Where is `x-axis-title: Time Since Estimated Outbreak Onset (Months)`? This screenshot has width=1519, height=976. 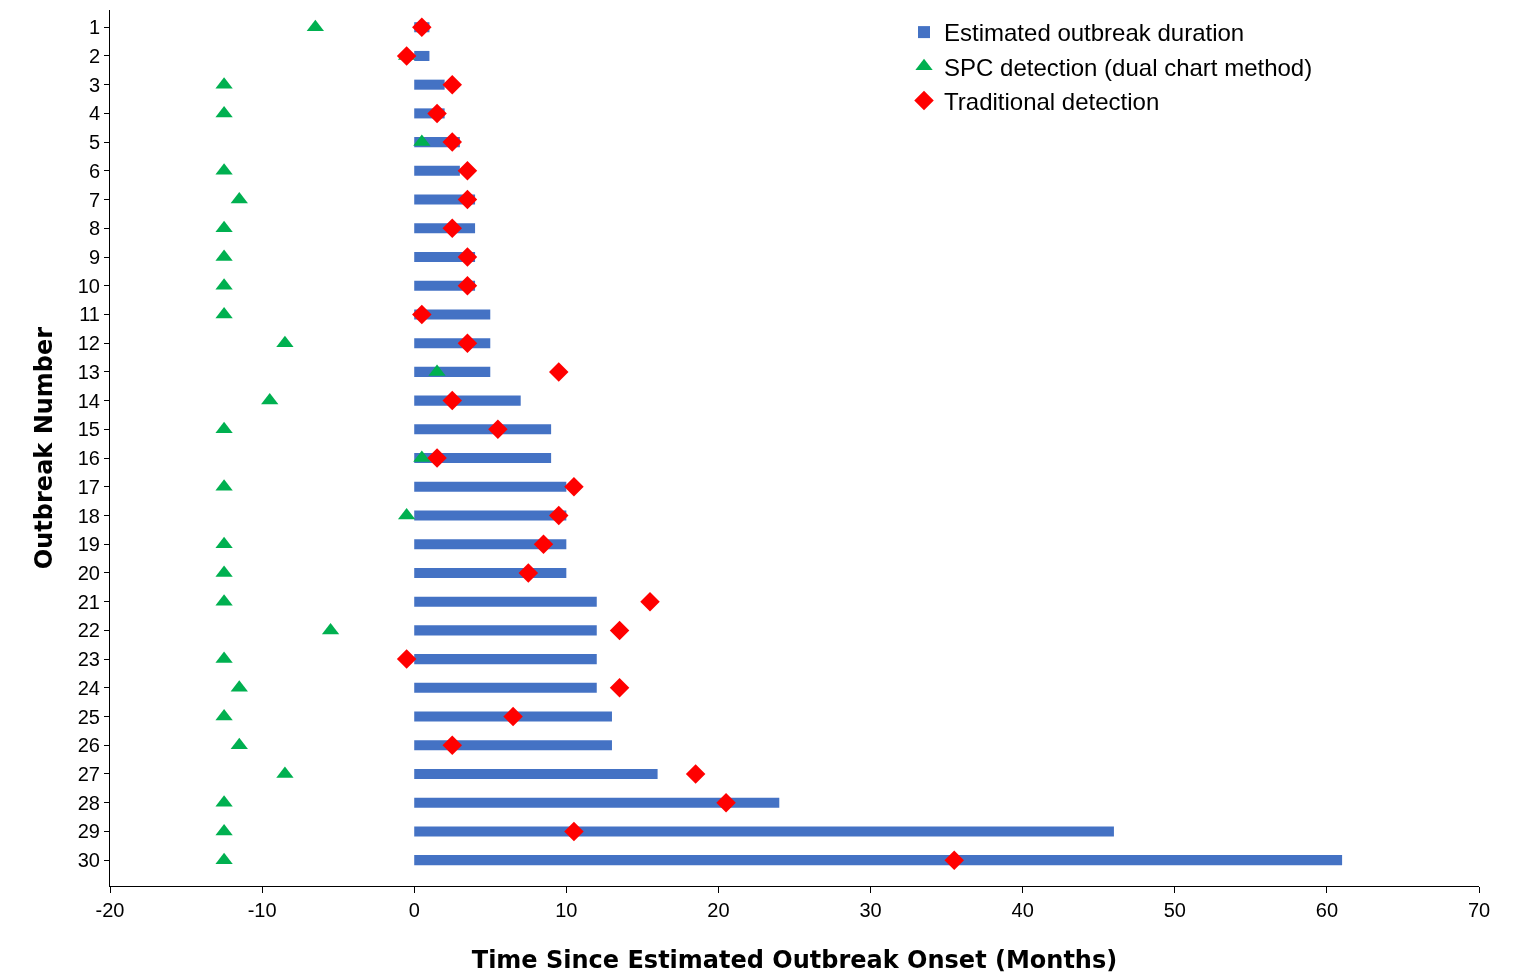
x-axis-title: Time Since Estimated Outbreak Onset (Months) is located at coordinates (794, 960).